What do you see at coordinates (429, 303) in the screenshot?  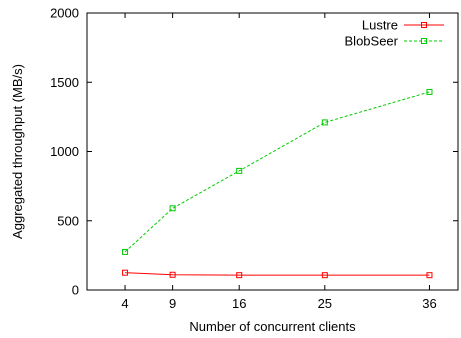 I see `x-tick-label: 36` at bounding box center [429, 303].